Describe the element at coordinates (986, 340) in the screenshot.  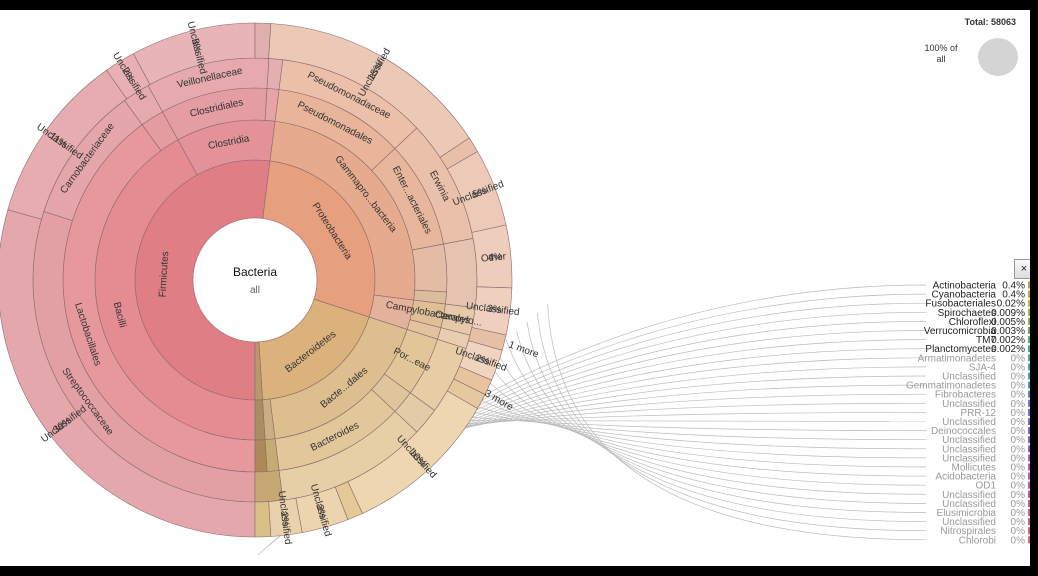
I see `legend-name: TM7` at that location.